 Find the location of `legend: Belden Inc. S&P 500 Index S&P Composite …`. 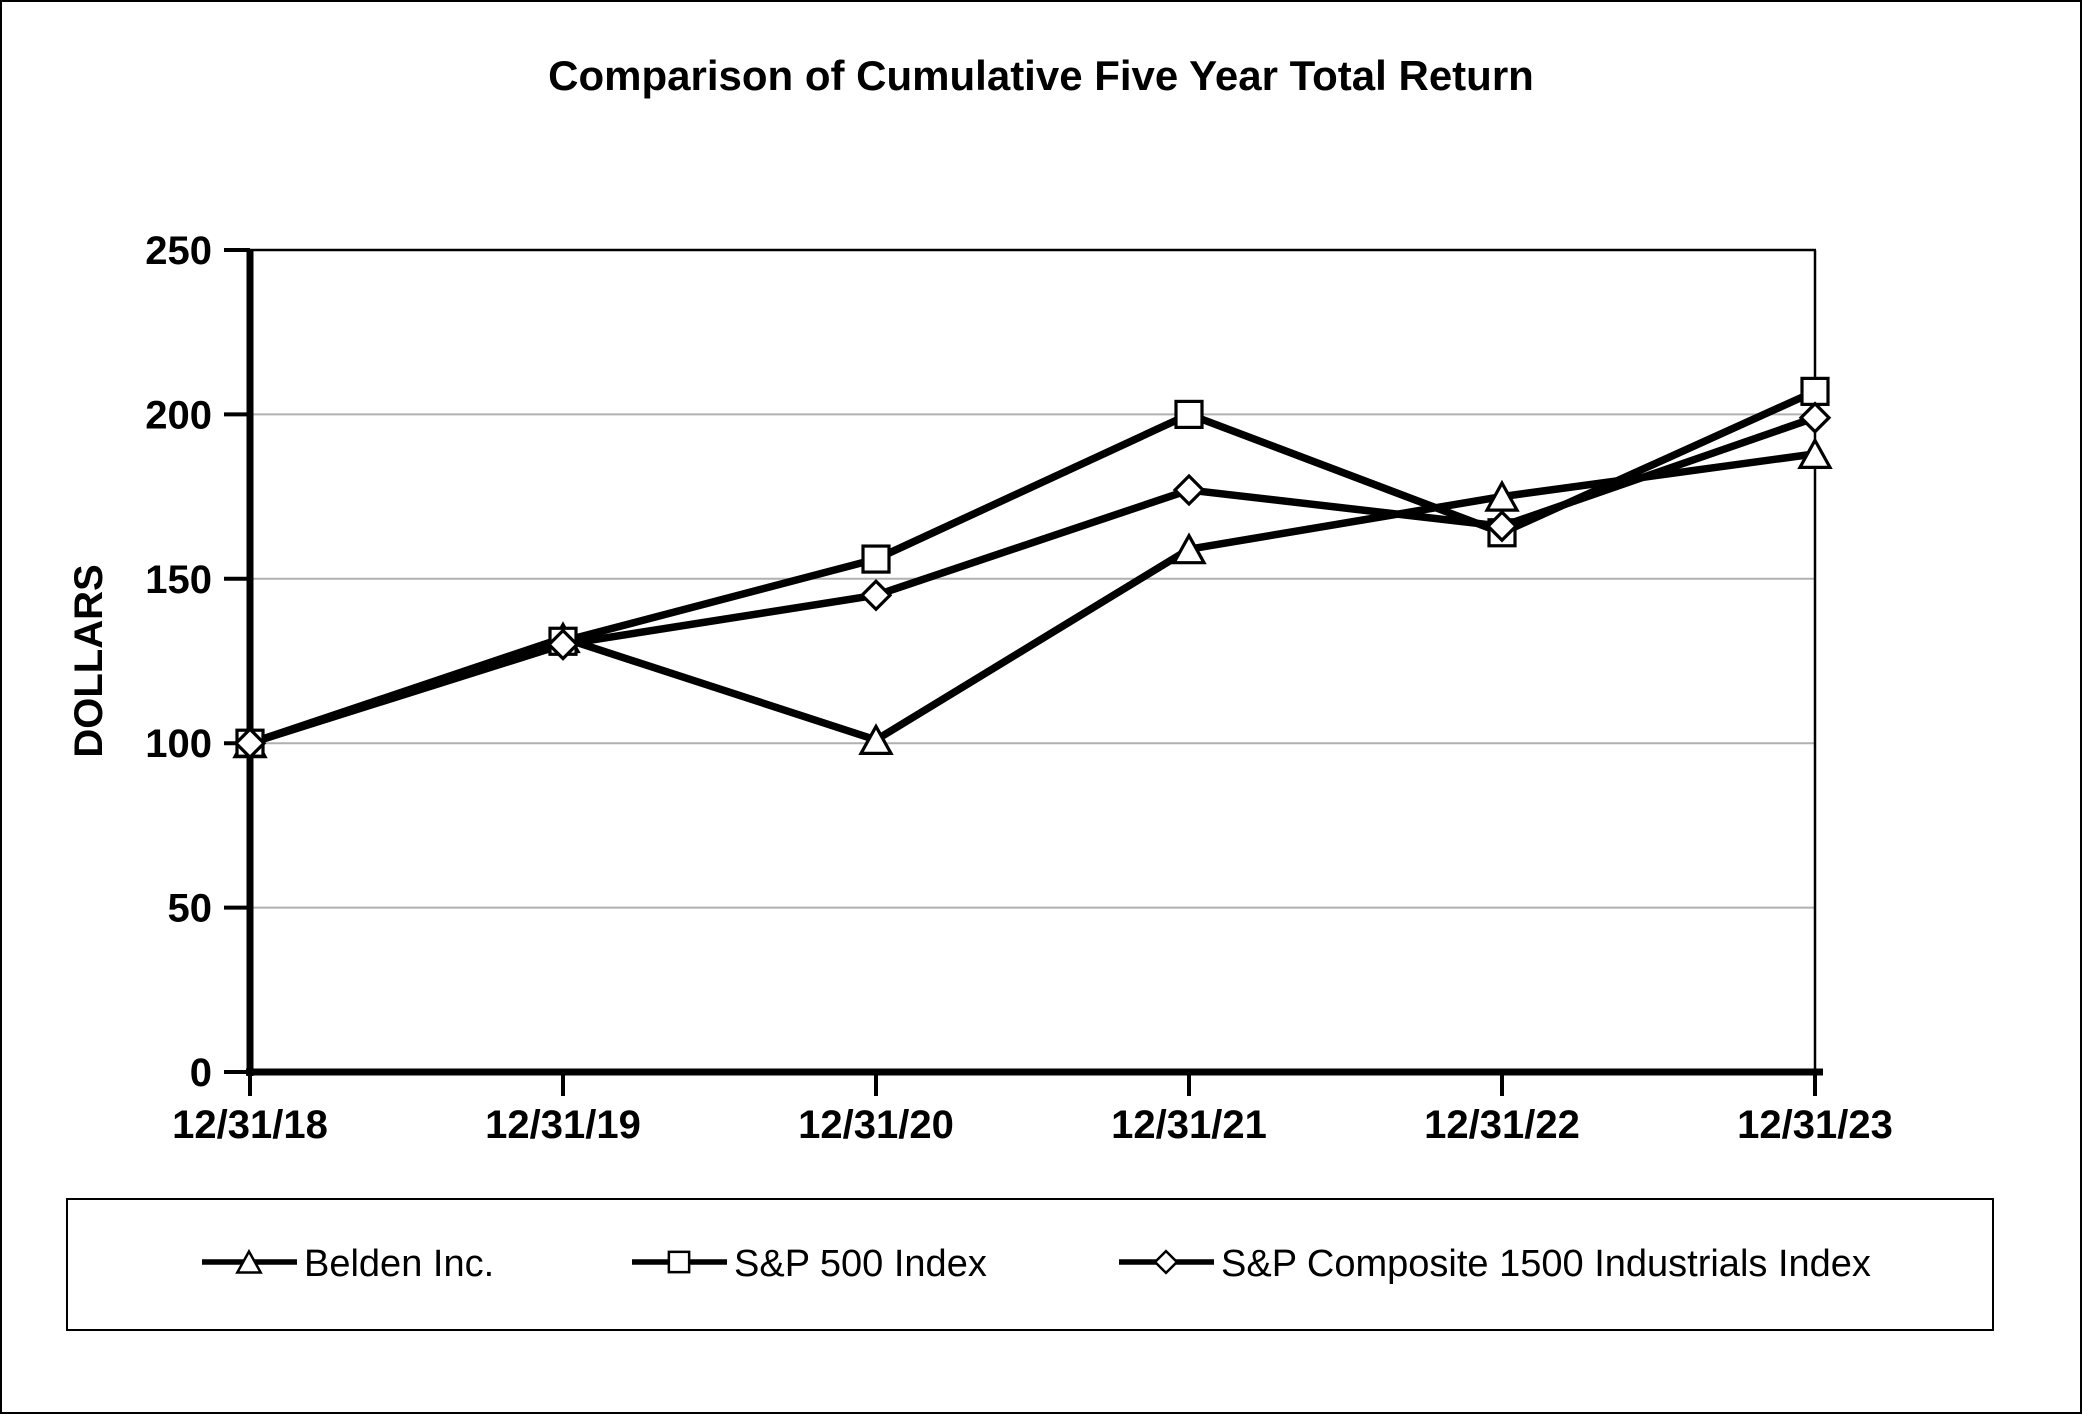

legend: Belden Inc. S&P 500 Index S&P Composite … is located at coordinates (1030, 1264).